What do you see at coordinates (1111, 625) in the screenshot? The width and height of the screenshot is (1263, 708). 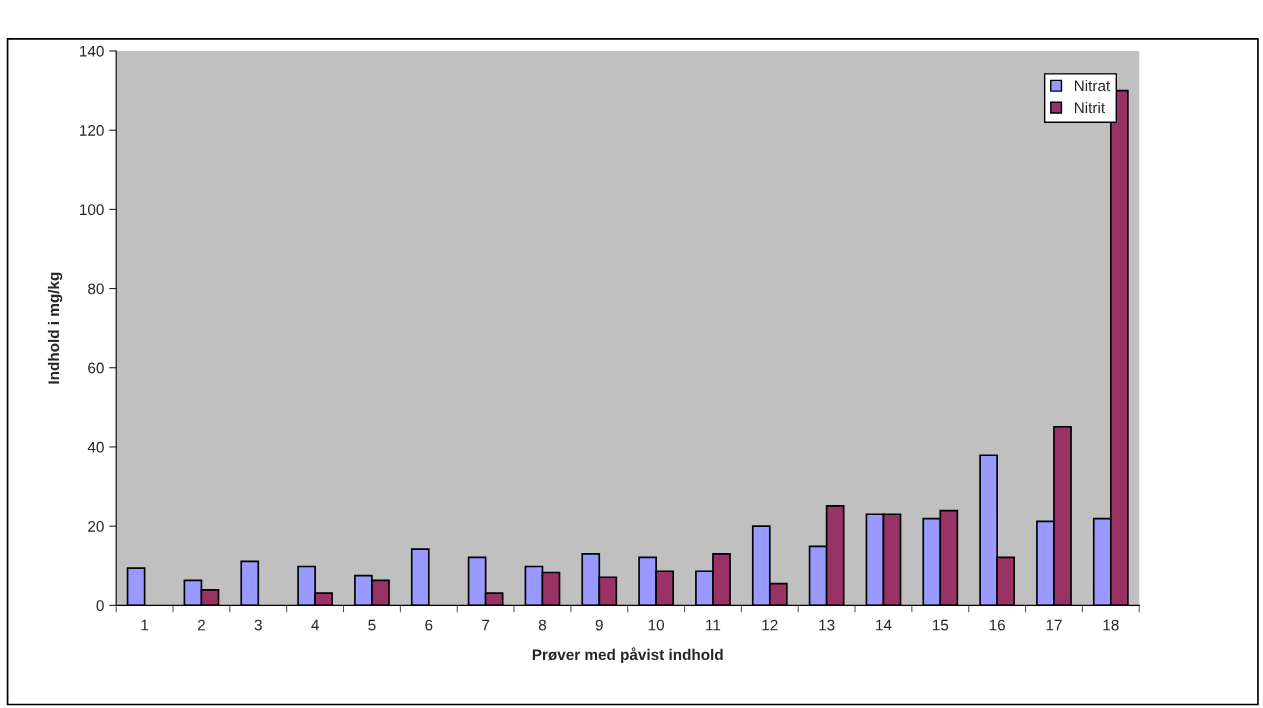 I see `x-tick-label: 18` at bounding box center [1111, 625].